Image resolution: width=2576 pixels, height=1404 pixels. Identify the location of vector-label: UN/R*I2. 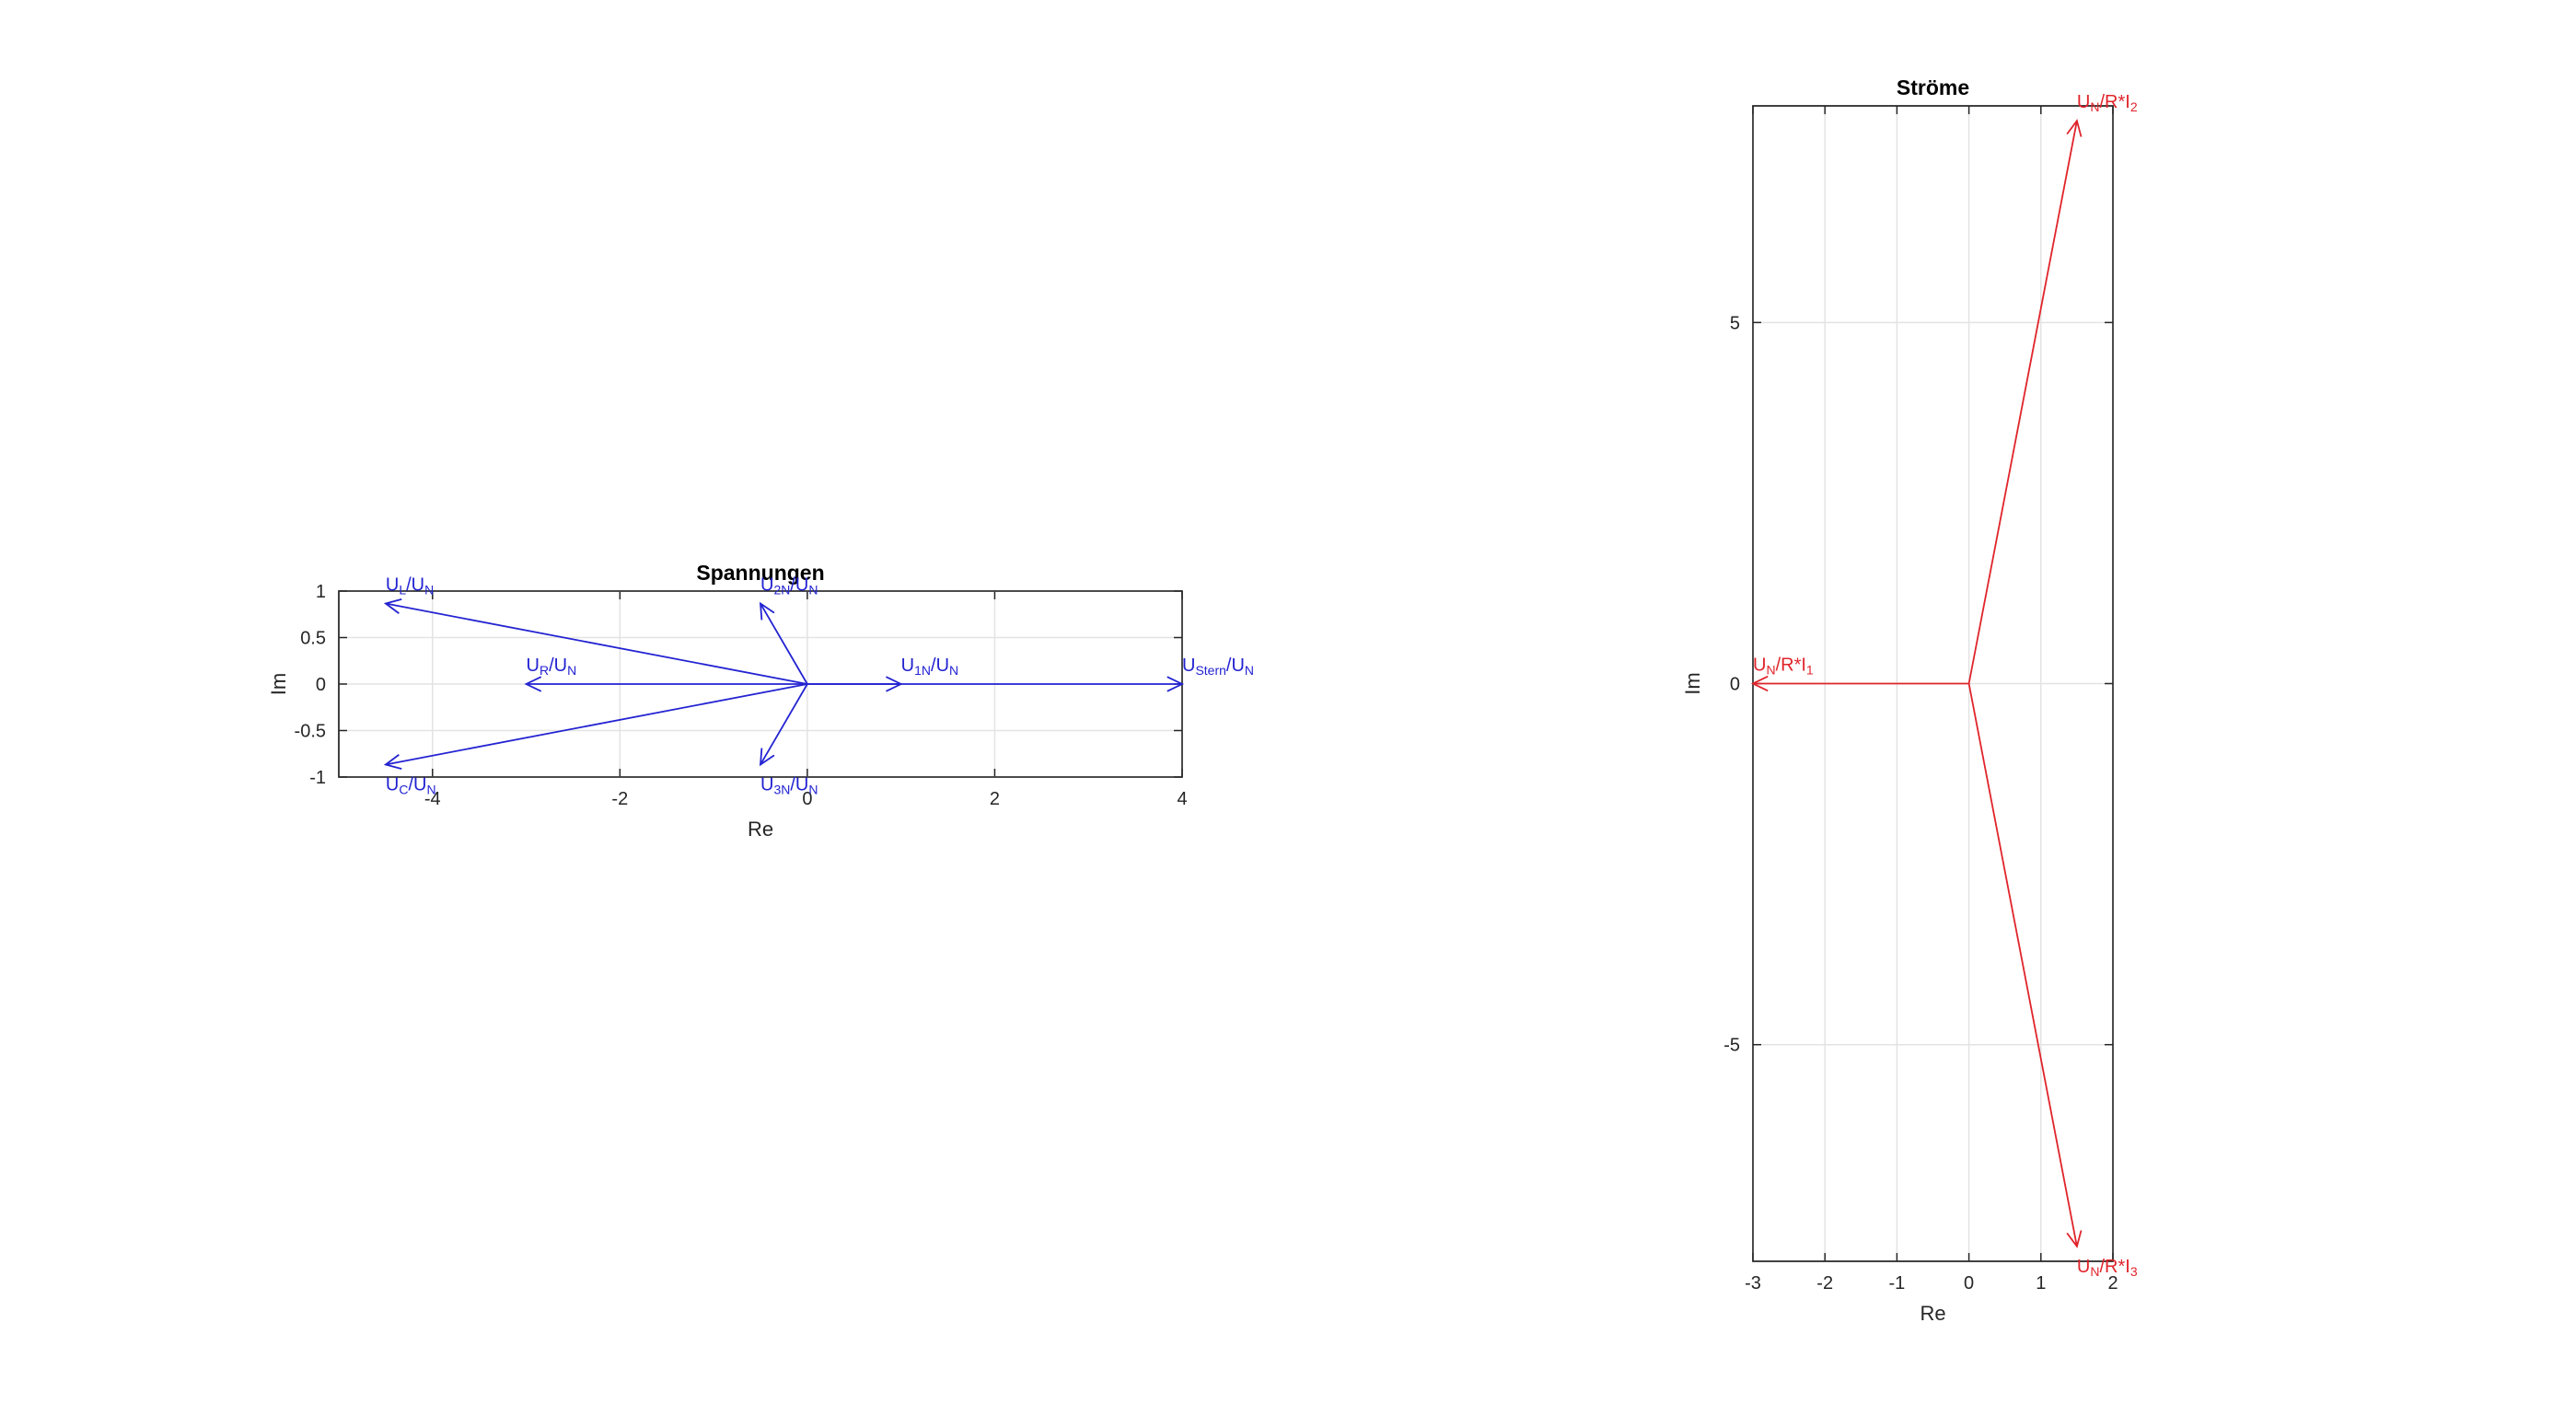
(2107, 103).